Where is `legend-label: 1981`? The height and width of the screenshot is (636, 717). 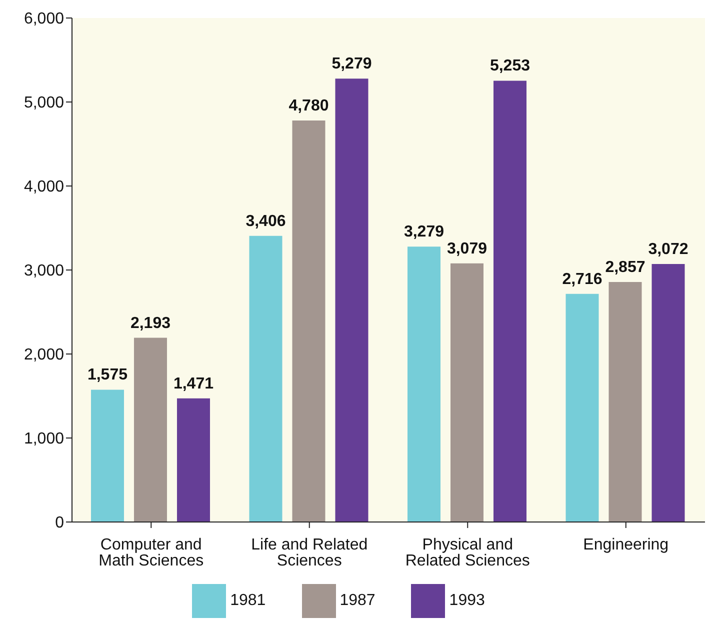 legend-label: 1981 is located at coordinates (248, 601).